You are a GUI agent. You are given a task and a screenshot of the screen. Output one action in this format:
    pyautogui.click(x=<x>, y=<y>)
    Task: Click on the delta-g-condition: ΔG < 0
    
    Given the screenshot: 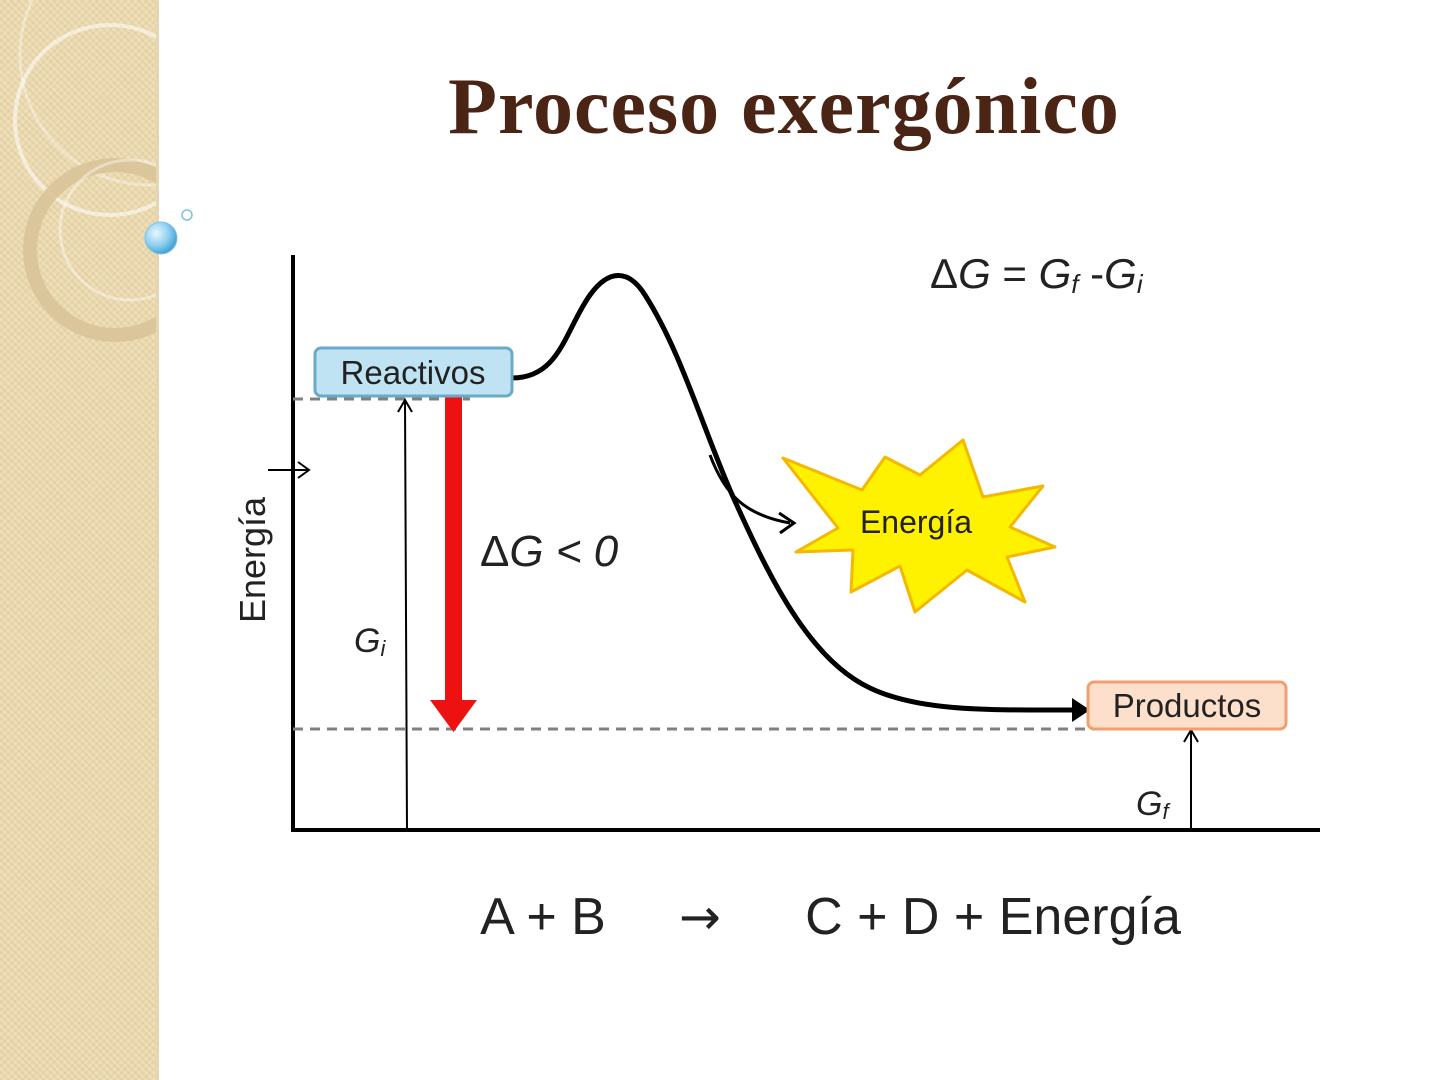 What is the action you would take?
    pyautogui.click(x=549, y=551)
    